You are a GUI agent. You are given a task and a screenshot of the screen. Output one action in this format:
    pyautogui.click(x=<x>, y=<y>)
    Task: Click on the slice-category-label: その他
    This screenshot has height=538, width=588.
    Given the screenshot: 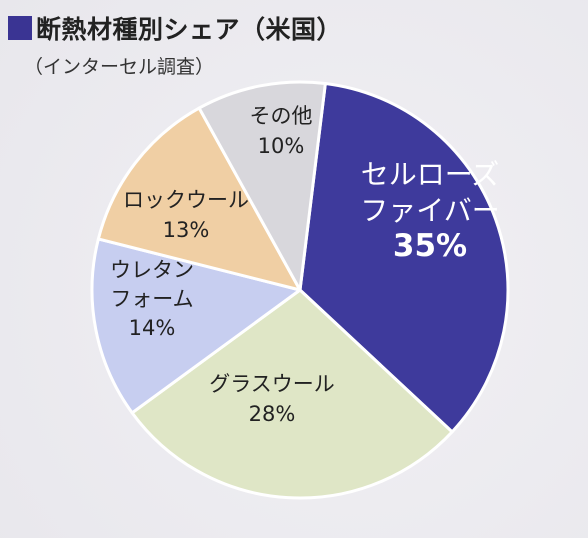 What is the action you would take?
    pyautogui.click(x=281, y=116)
    